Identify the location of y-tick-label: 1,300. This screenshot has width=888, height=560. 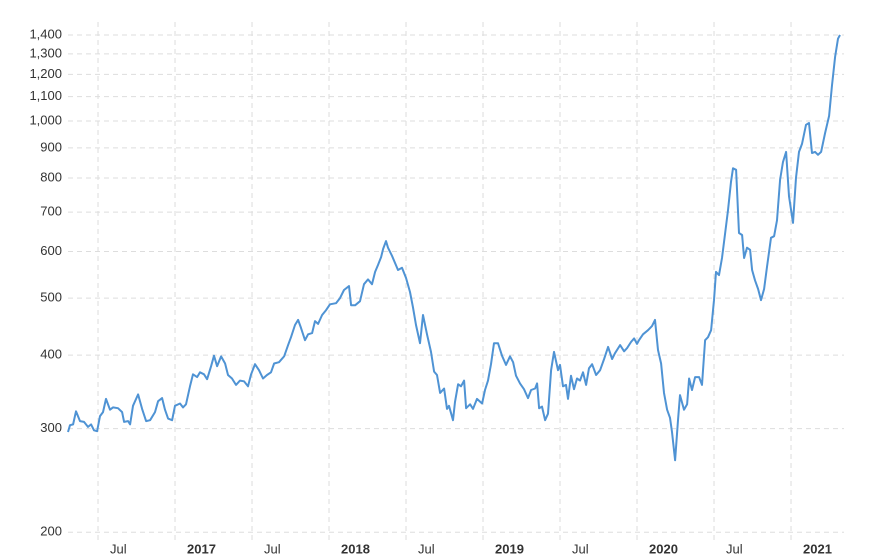
(45, 52).